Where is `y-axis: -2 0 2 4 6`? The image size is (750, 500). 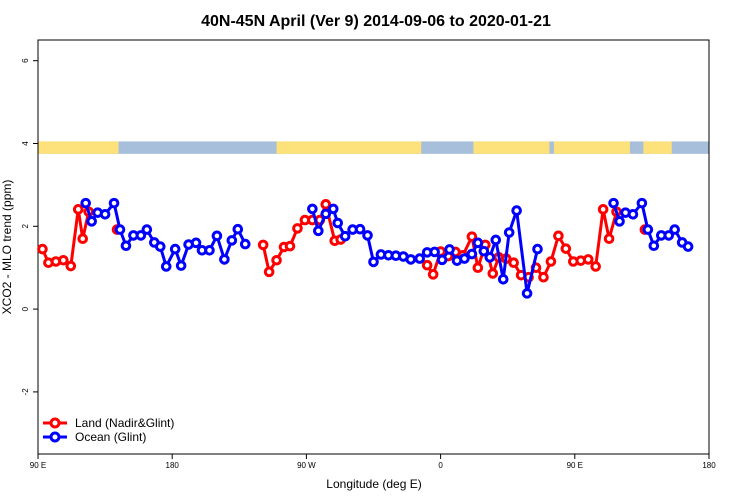
y-axis: -2 0 2 4 6 is located at coordinates (29, 227).